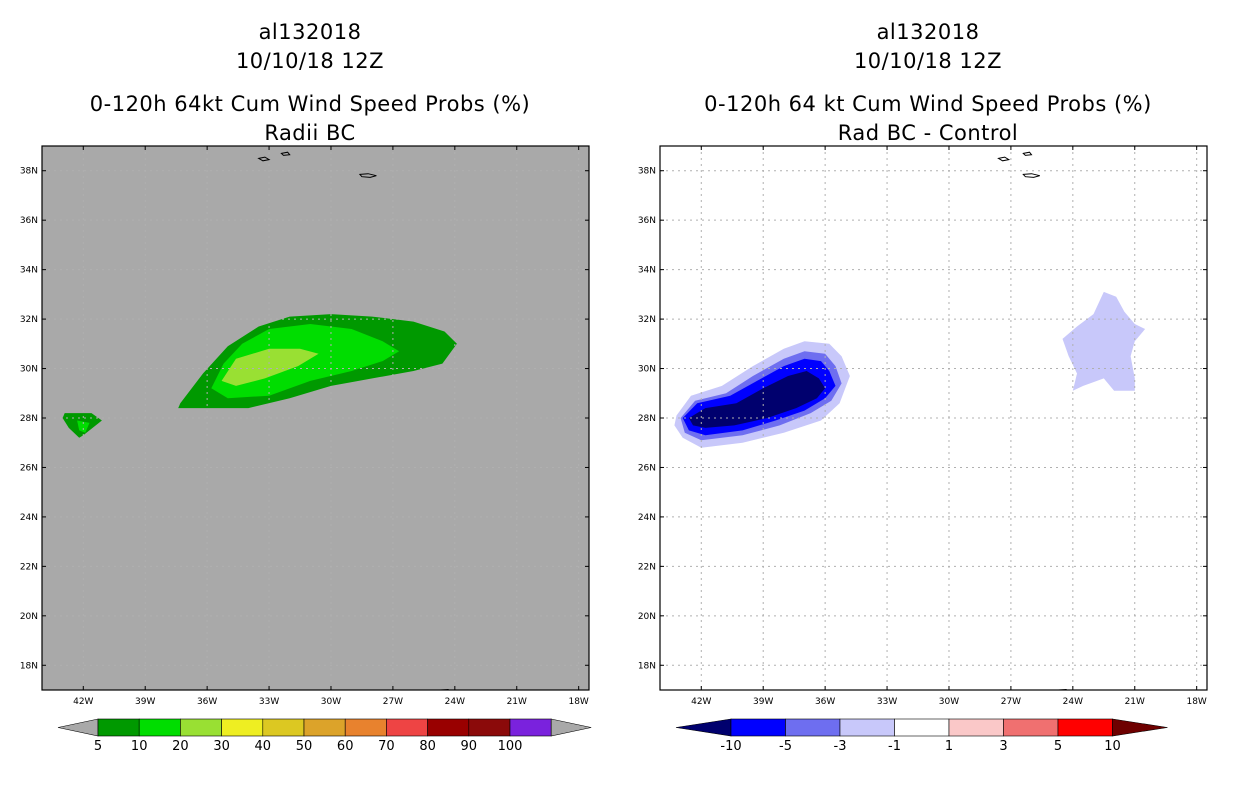 This screenshot has width=1236, height=800. What do you see at coordinates (785, 746) in the screenshot?
I see `colorbar-label: -5` at bounding box center [785, 746].